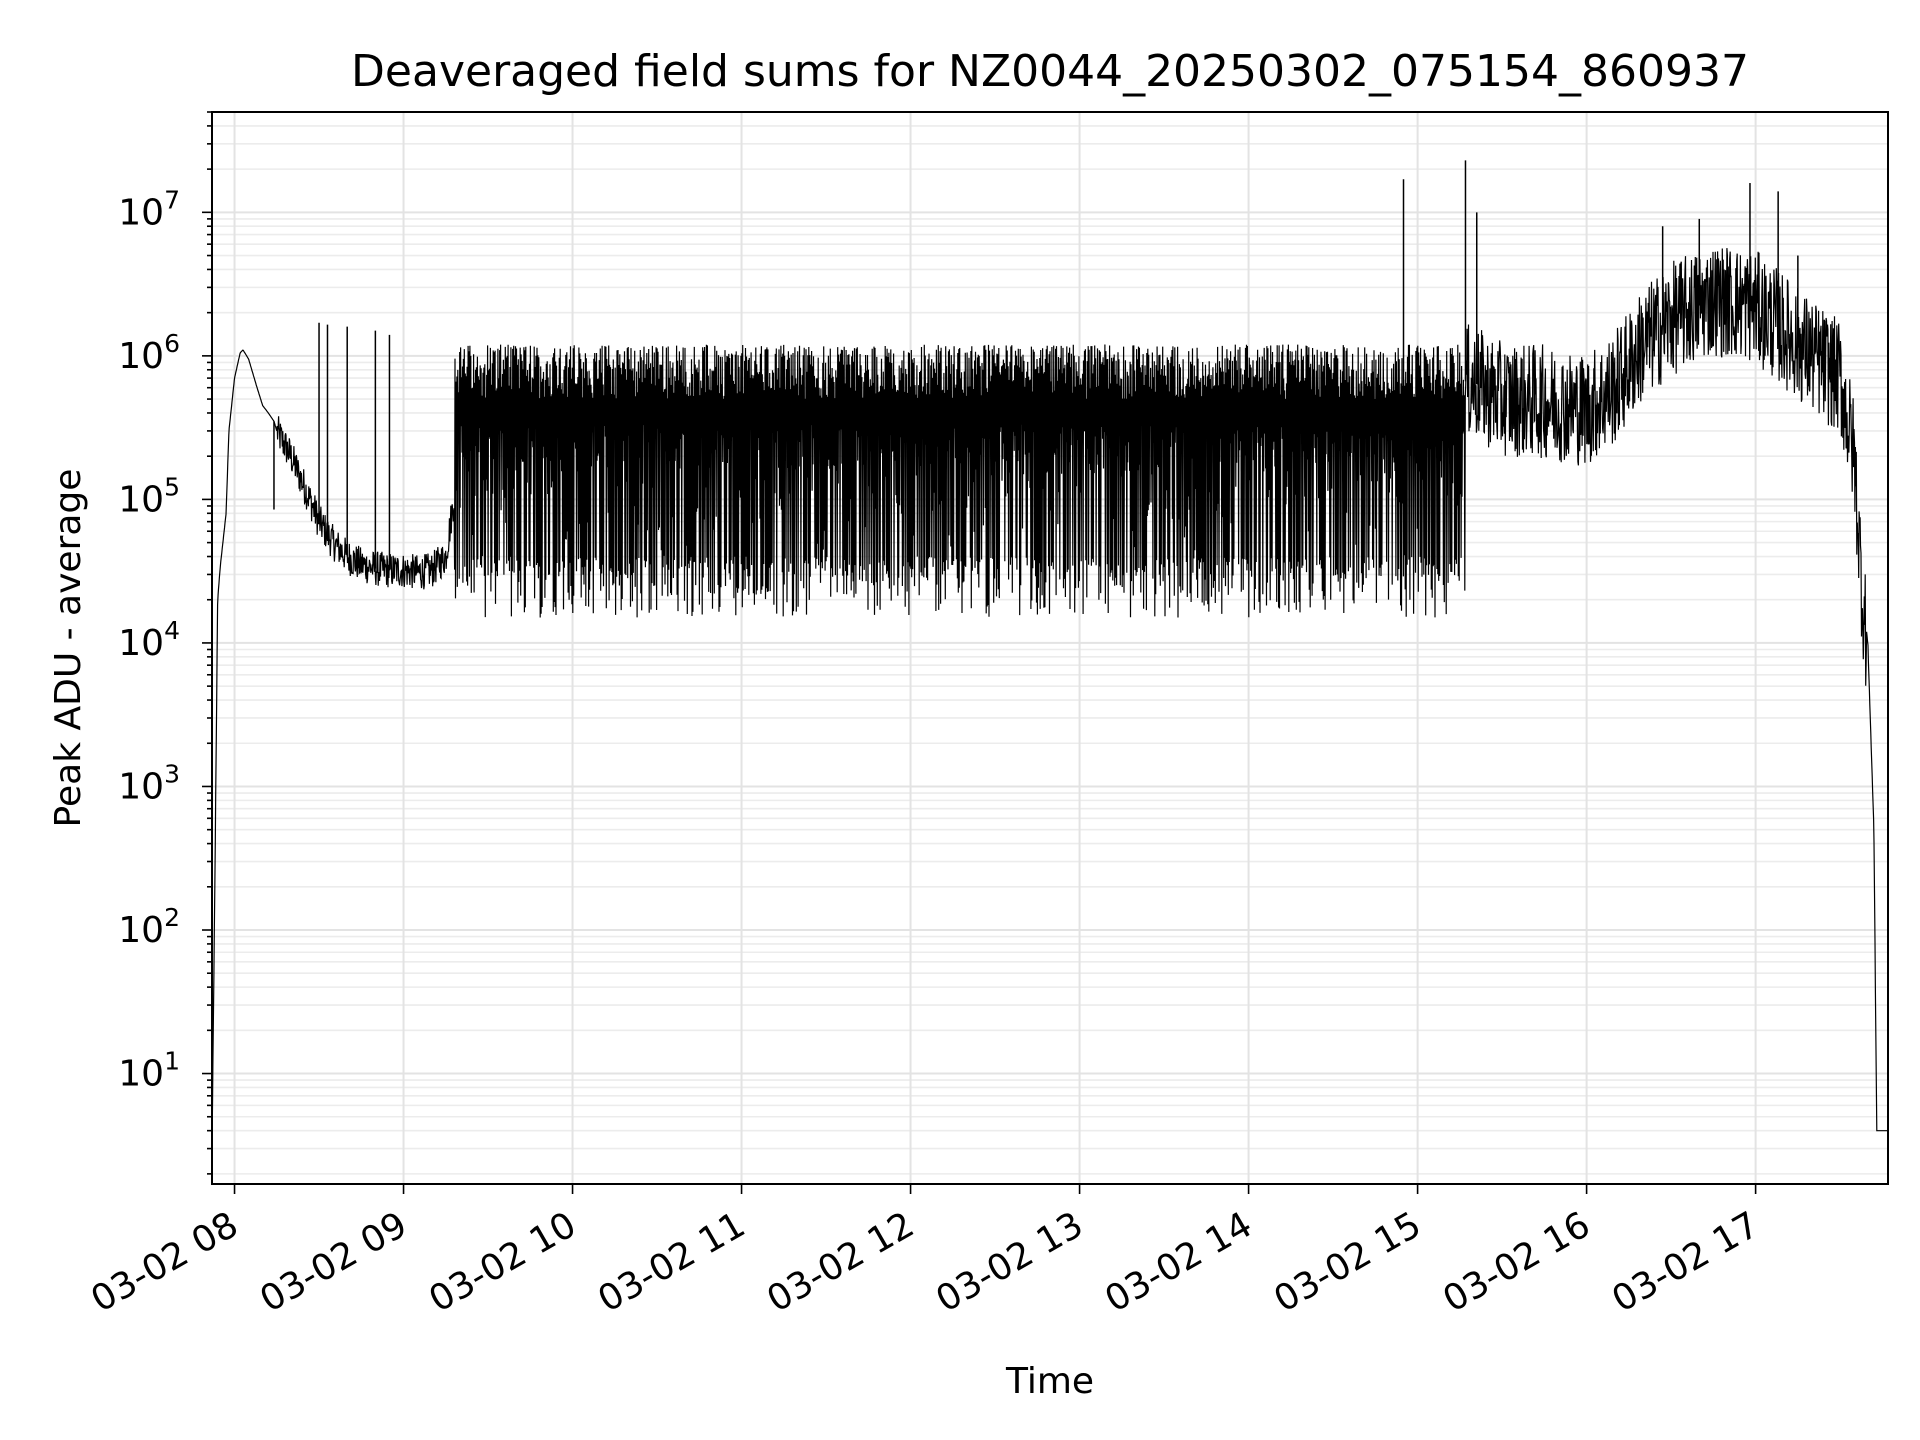 The width and height of the screenshot is (1920, 1440). I want to click on x-axis-label: Time, so click(1049, 1381).